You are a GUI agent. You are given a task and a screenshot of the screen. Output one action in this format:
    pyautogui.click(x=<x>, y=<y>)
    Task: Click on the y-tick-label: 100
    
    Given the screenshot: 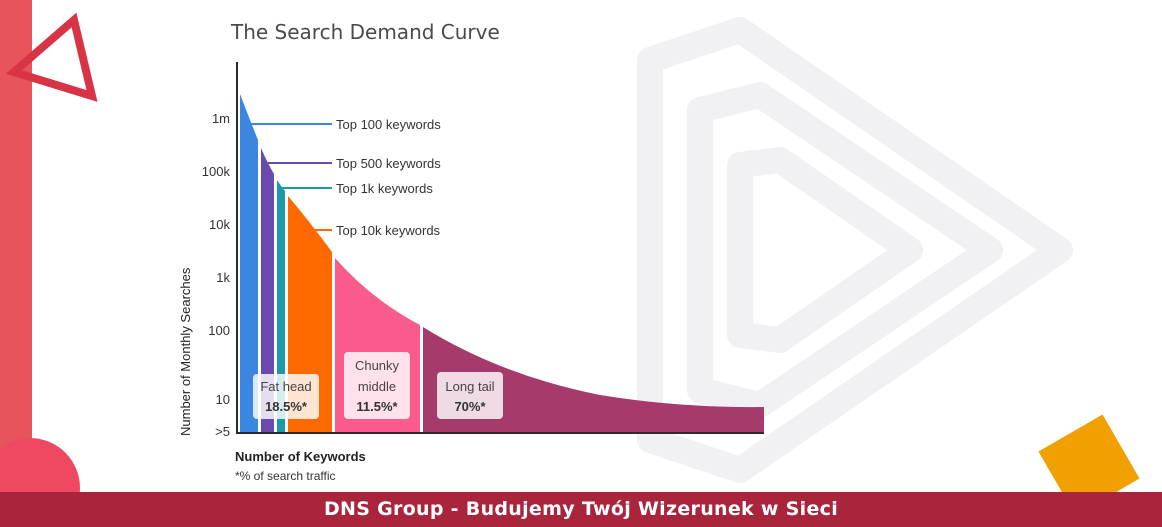 What is the action you would take?
    pyautogui.click(x=219, y=330)
    